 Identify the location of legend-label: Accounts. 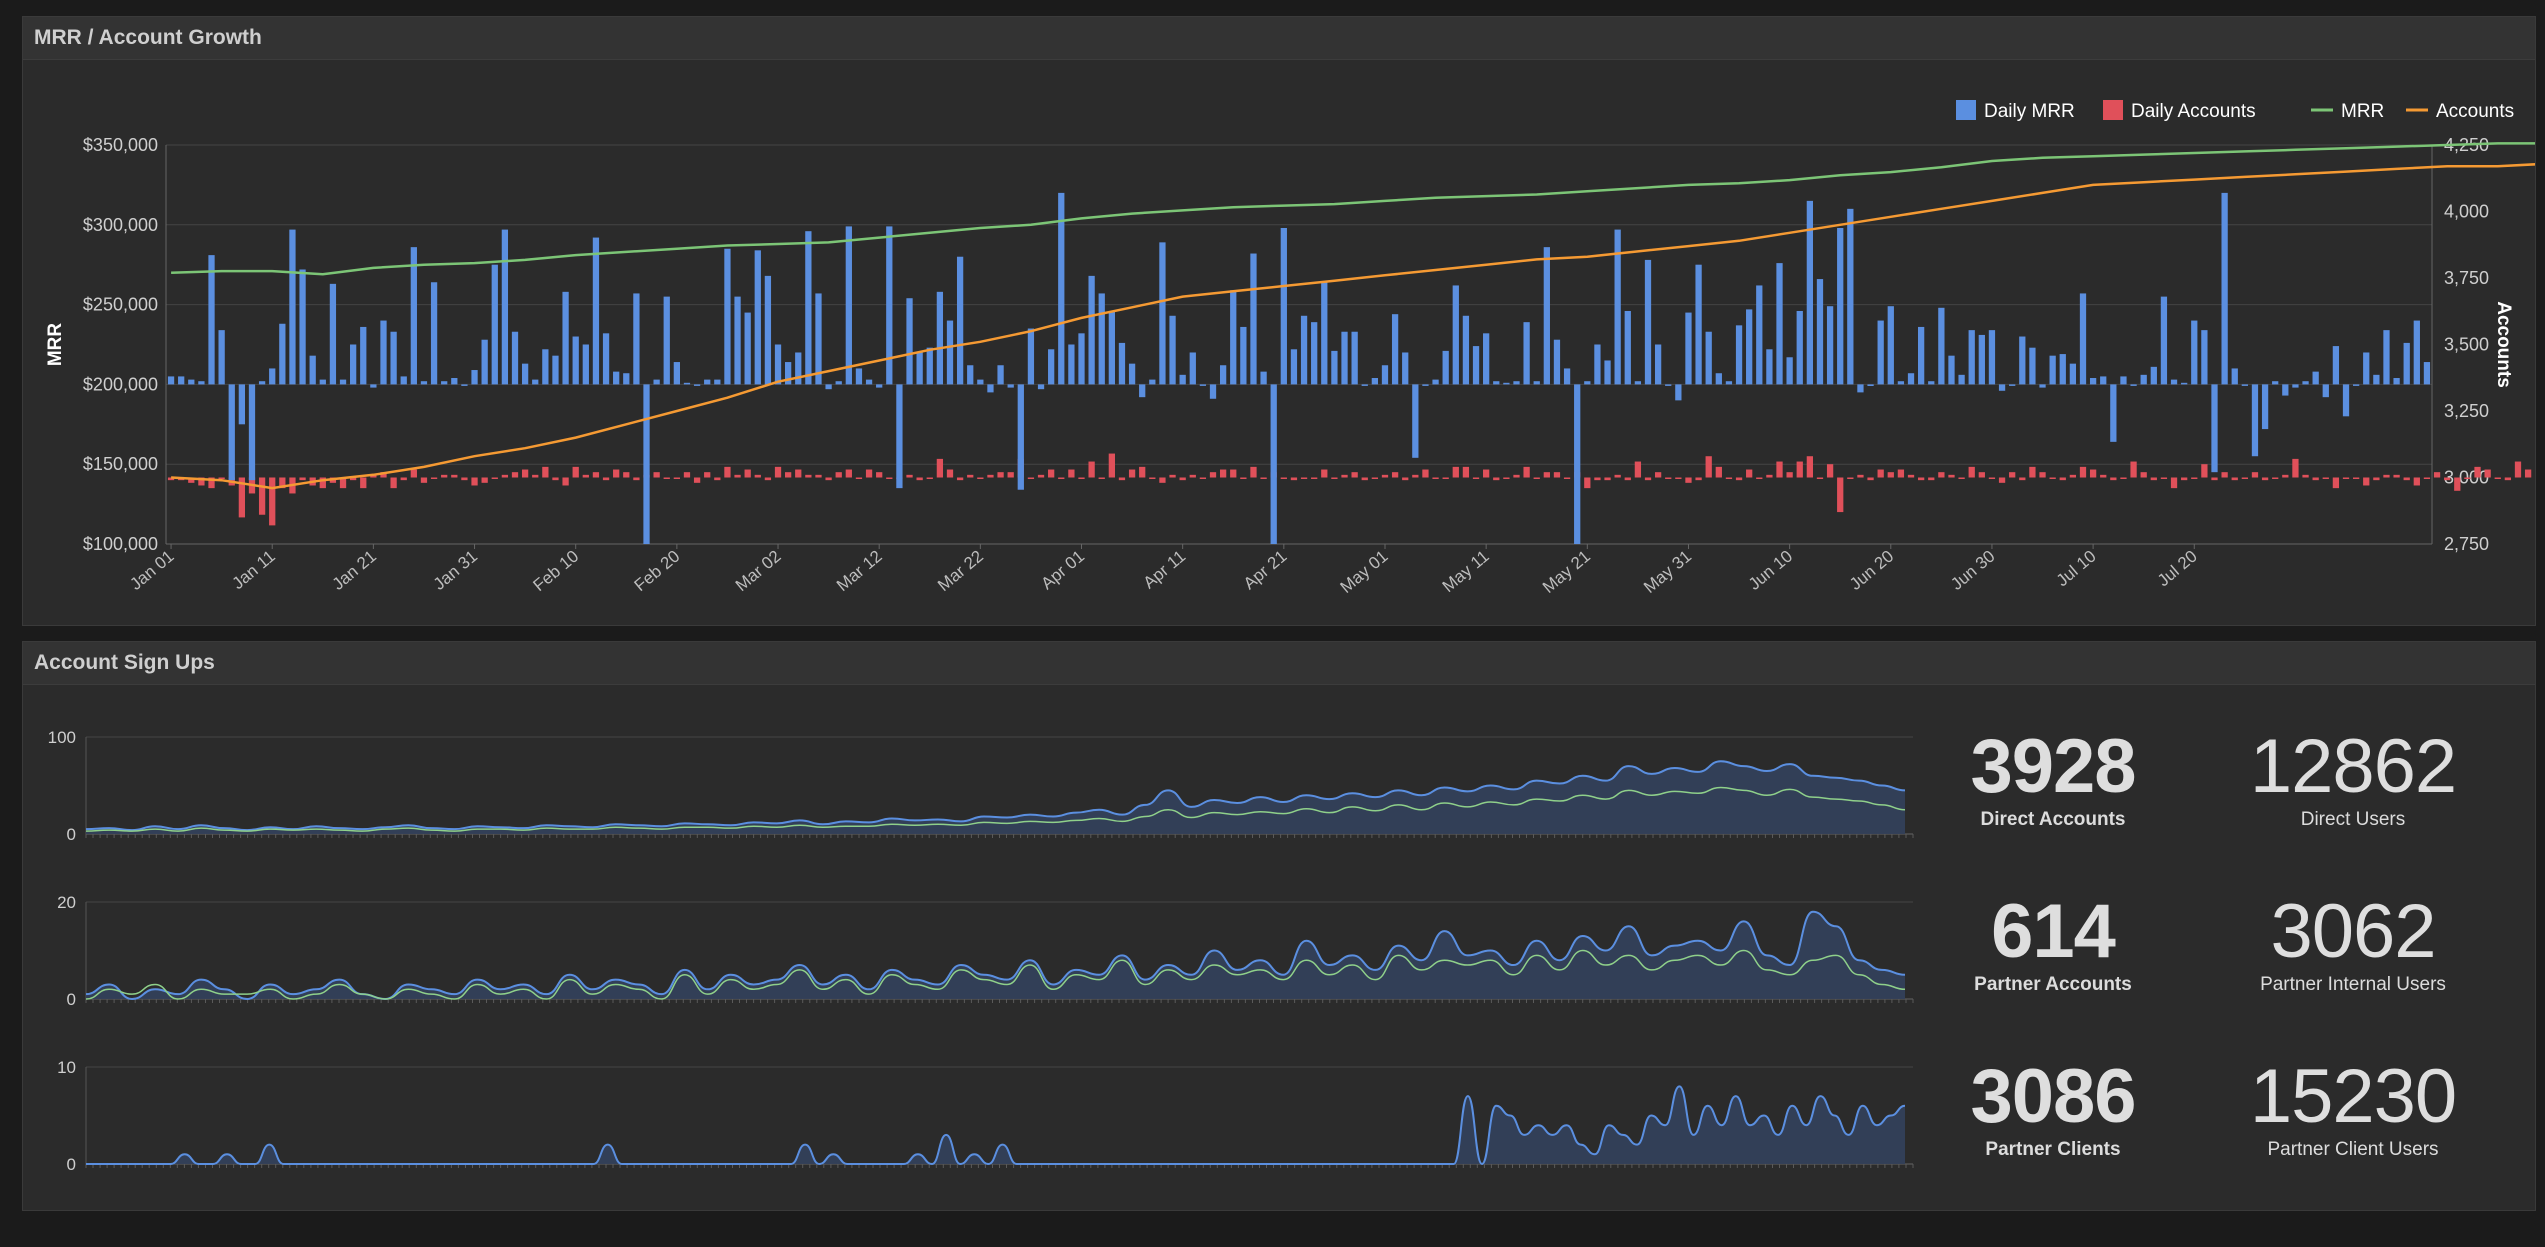
(2475, 111).